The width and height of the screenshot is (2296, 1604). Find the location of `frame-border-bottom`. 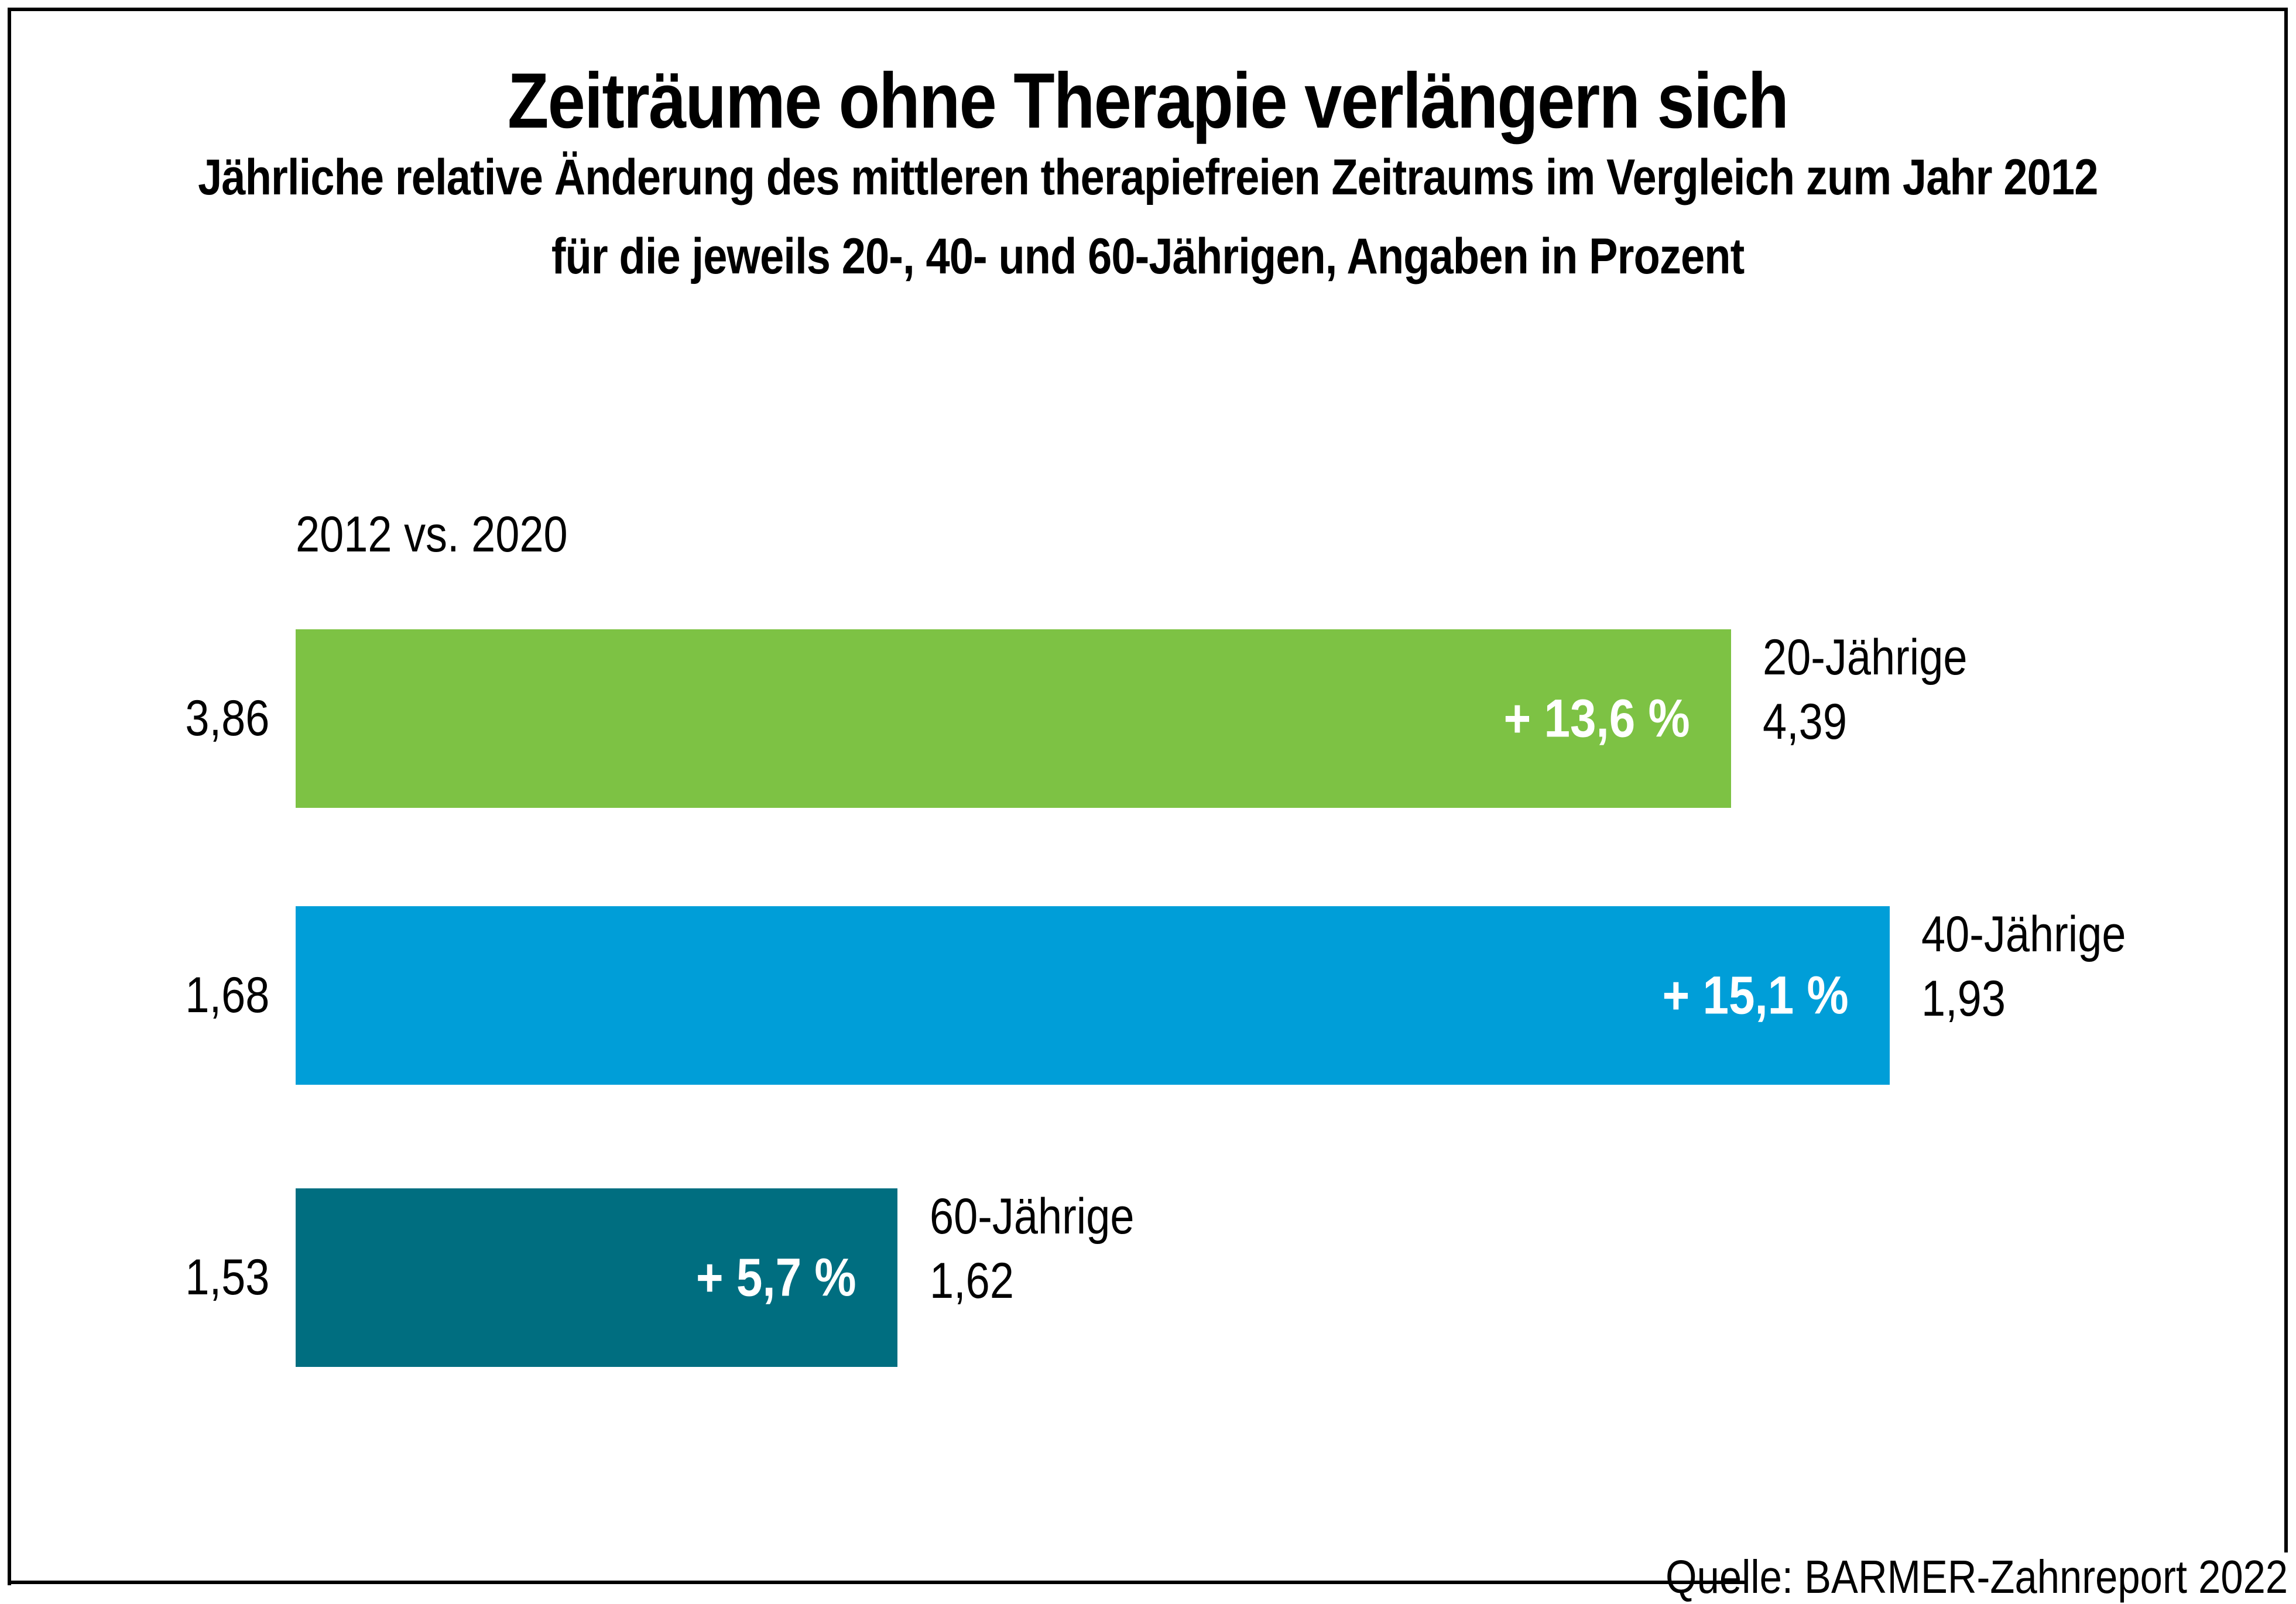

frame-border-bottom is located at coordinates (876, 1582).